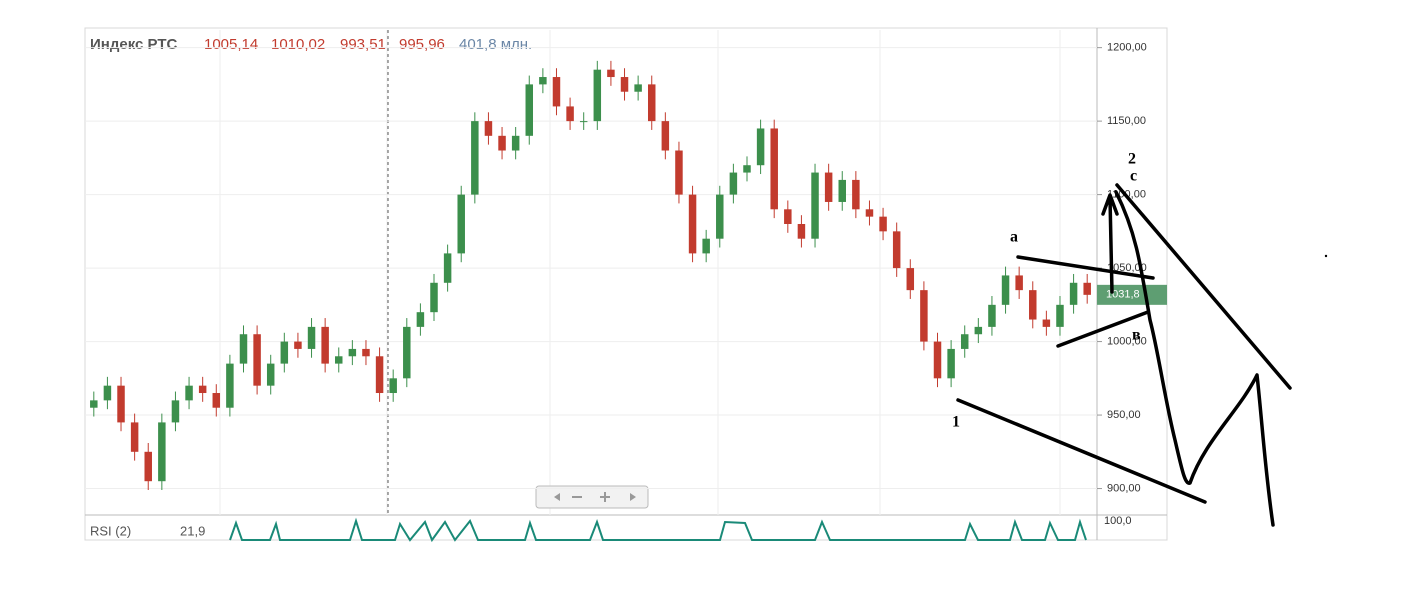 The image size is (1407, 615). I want to click on price-tag-label: 1031,8, so click(1123, 295).